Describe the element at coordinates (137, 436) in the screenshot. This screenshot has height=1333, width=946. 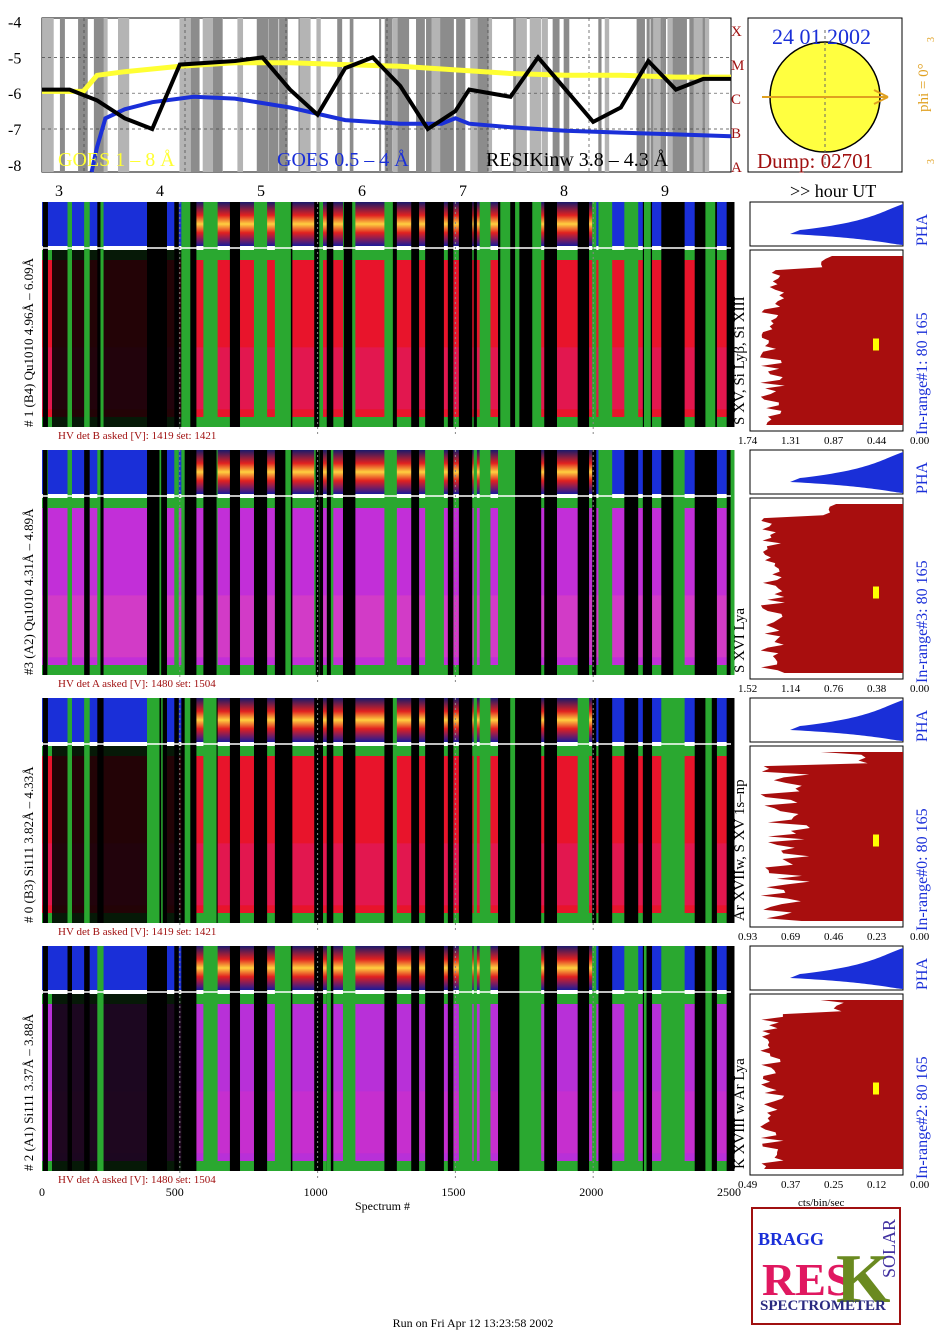
I see `hv-readout: HV det B asked [V]: 1419 set: 1421` at that location.